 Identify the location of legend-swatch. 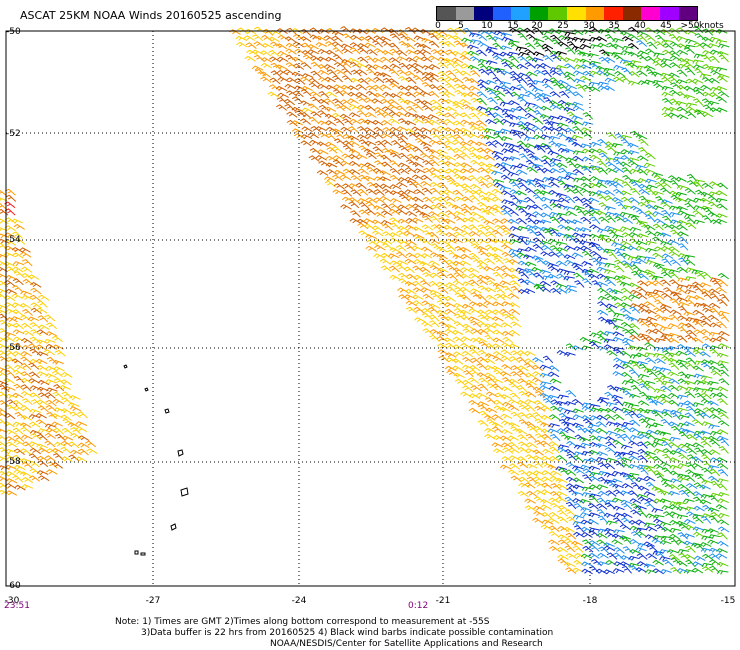
(613, 13).